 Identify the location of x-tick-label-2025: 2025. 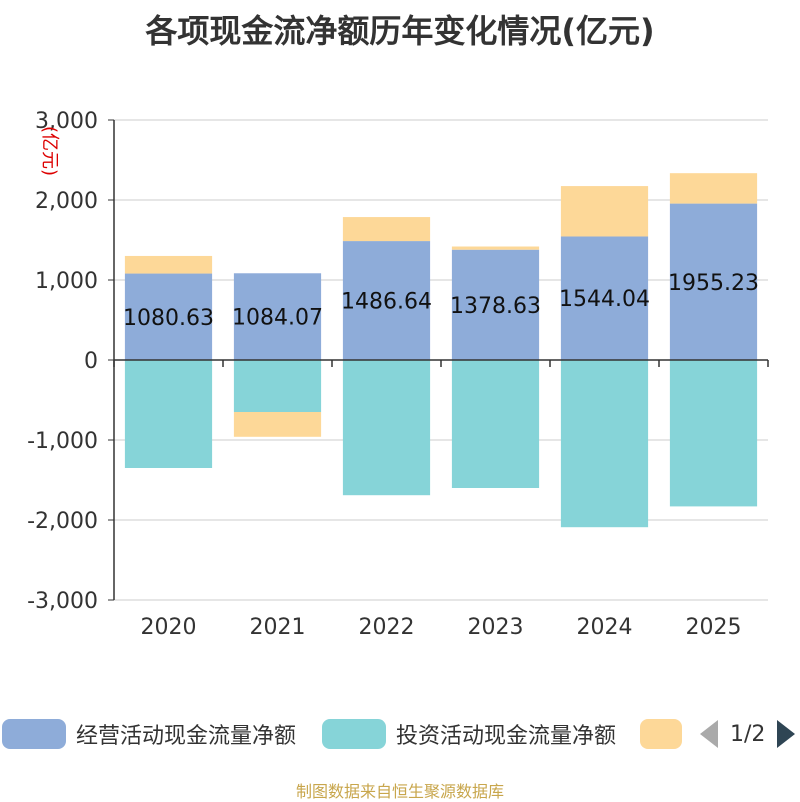
(714, 627).